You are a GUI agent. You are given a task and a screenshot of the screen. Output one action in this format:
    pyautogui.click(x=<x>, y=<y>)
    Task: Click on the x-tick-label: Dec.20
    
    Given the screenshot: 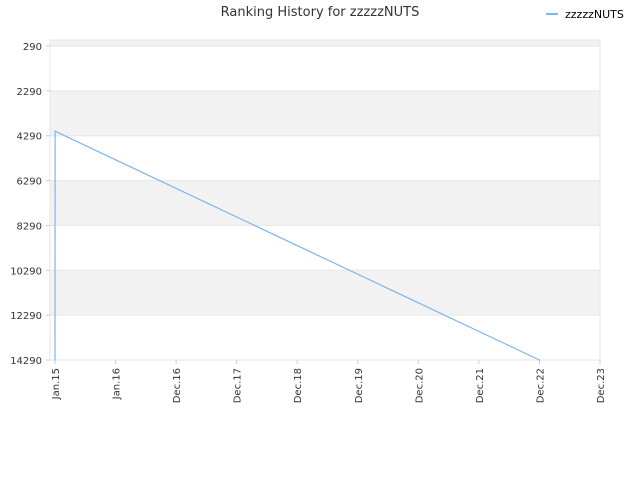 What is the action you would take?
    pyautogui.click(x=419, y=385)
    